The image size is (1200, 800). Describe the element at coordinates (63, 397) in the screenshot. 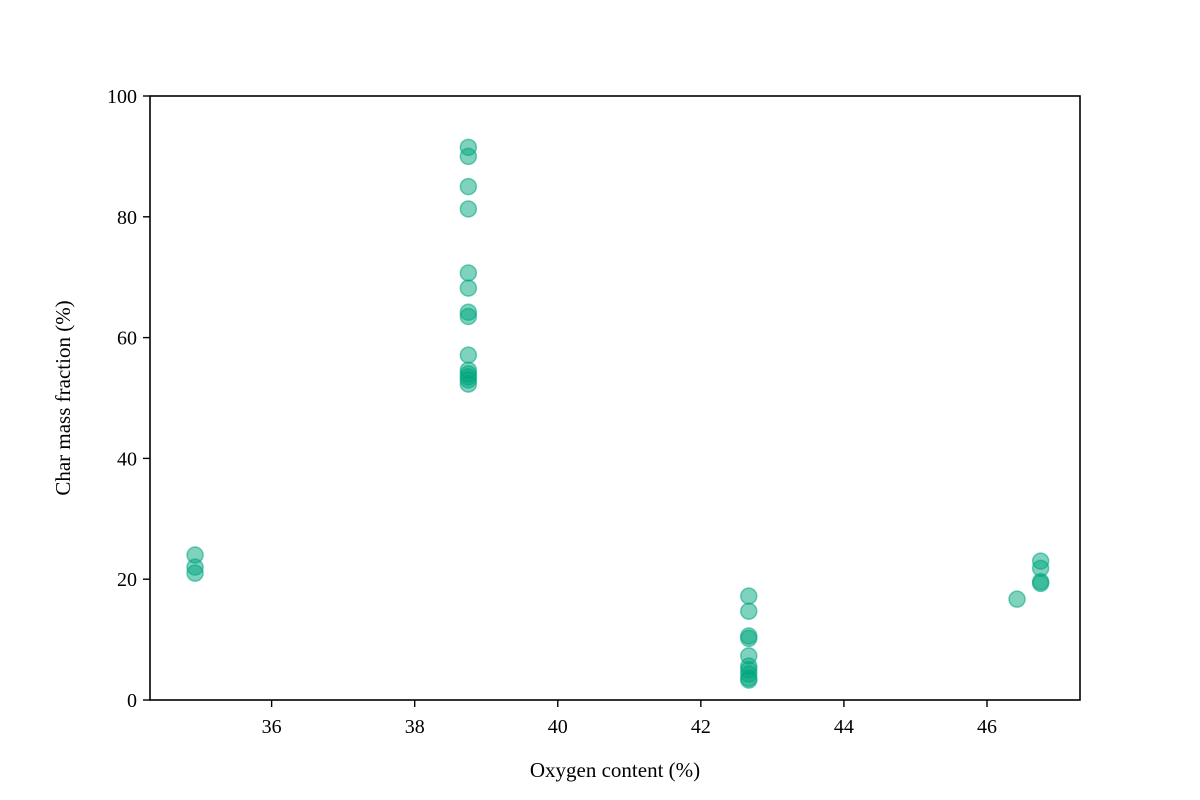

I see `y-axis-label: Char mass fraction (%)` at that location.